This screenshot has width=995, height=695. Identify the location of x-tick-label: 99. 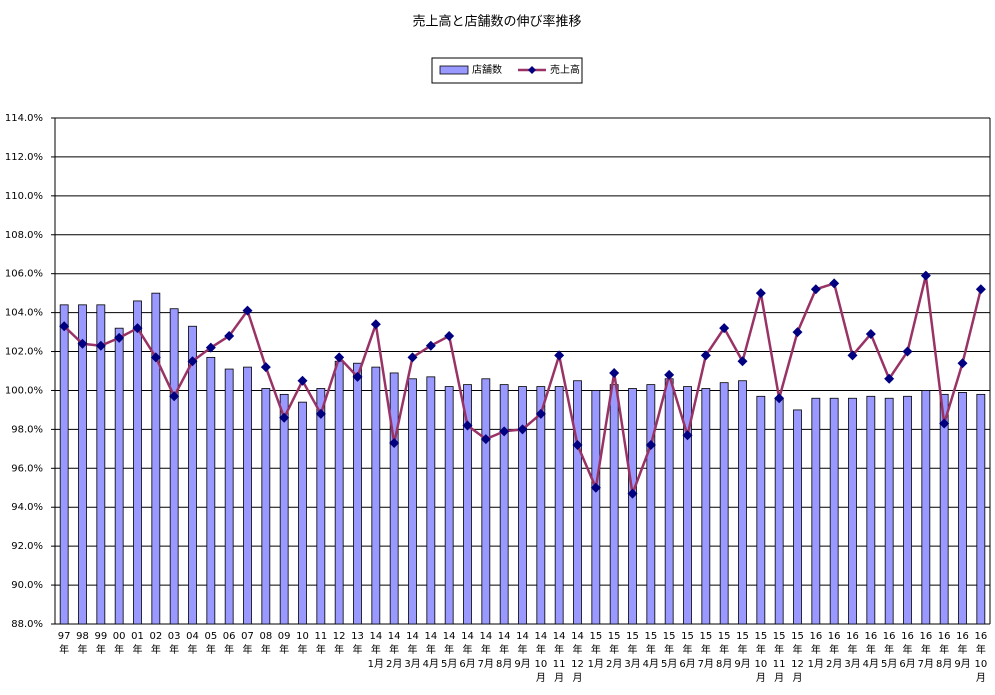
(100, 636).